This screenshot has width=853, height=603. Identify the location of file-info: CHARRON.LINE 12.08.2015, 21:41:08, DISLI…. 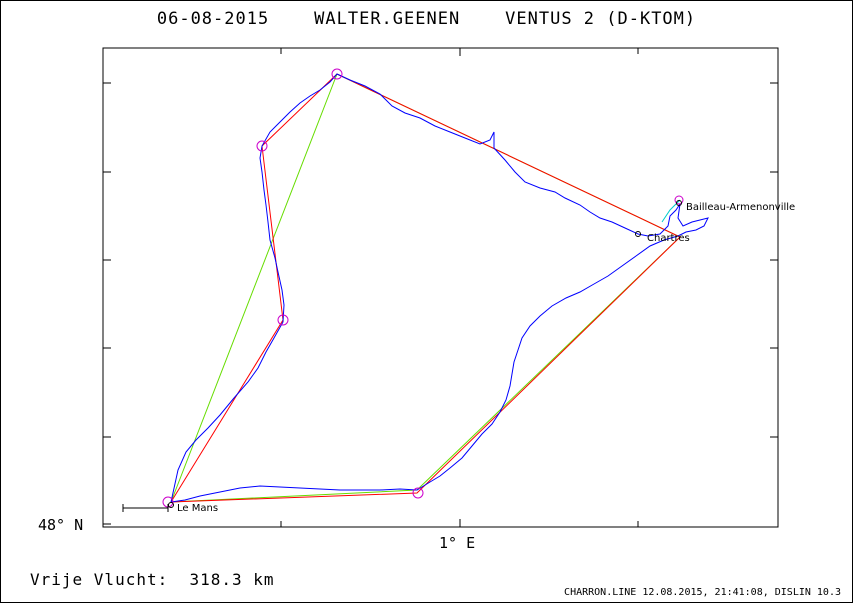
(702, 592).